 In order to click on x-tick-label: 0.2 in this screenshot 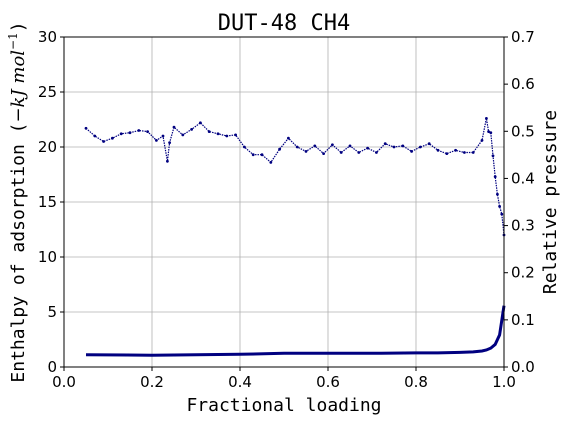, I will do `click(152, 382)`.